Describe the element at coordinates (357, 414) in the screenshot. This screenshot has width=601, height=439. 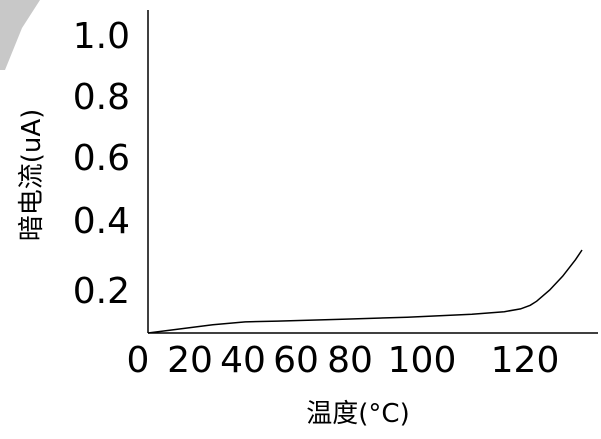
I see `x-axis-title: 温度(°C)` at that location.